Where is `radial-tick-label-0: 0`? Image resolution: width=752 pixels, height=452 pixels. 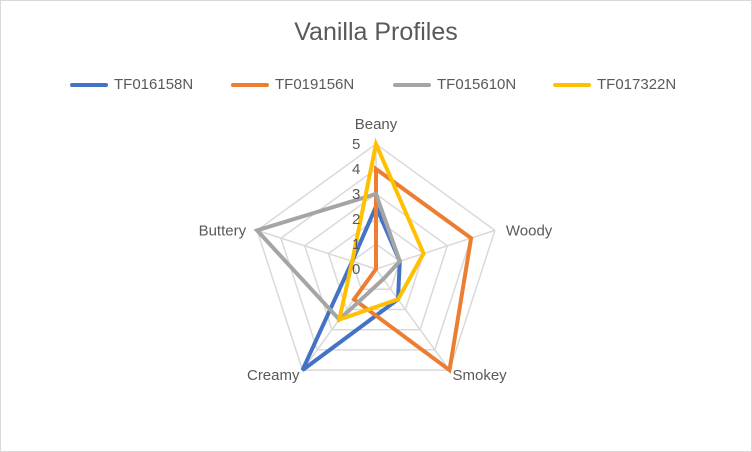
radial-tick-label-0: 0 is located at coordinates (356, 269).